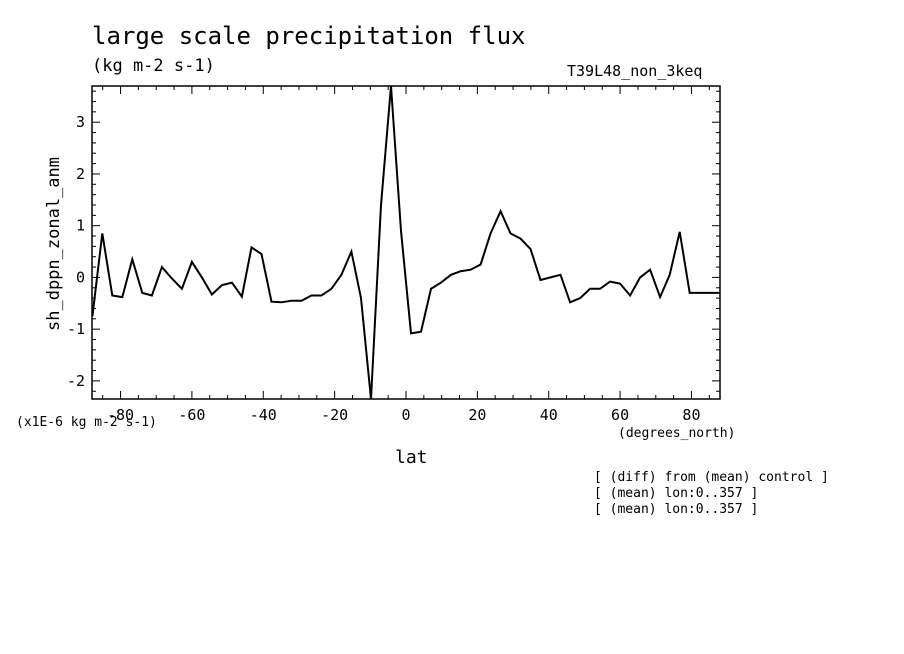 This screenshot has height=654, width=904. What do you see at coordinates (80, 174) in the screenshot?
I see `y-tick-label: 2` at bounding box center [80, 174].